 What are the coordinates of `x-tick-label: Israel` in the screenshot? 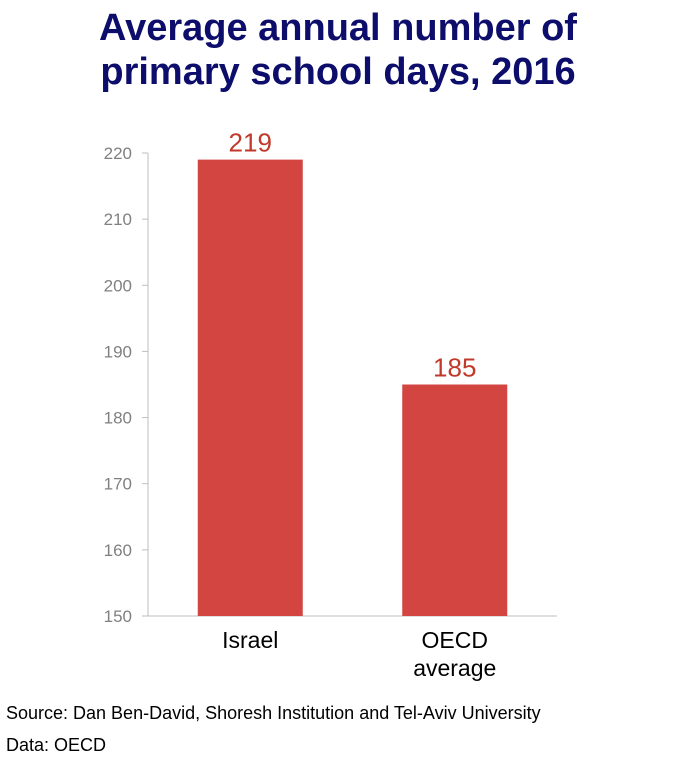 It's located at (250, 640).